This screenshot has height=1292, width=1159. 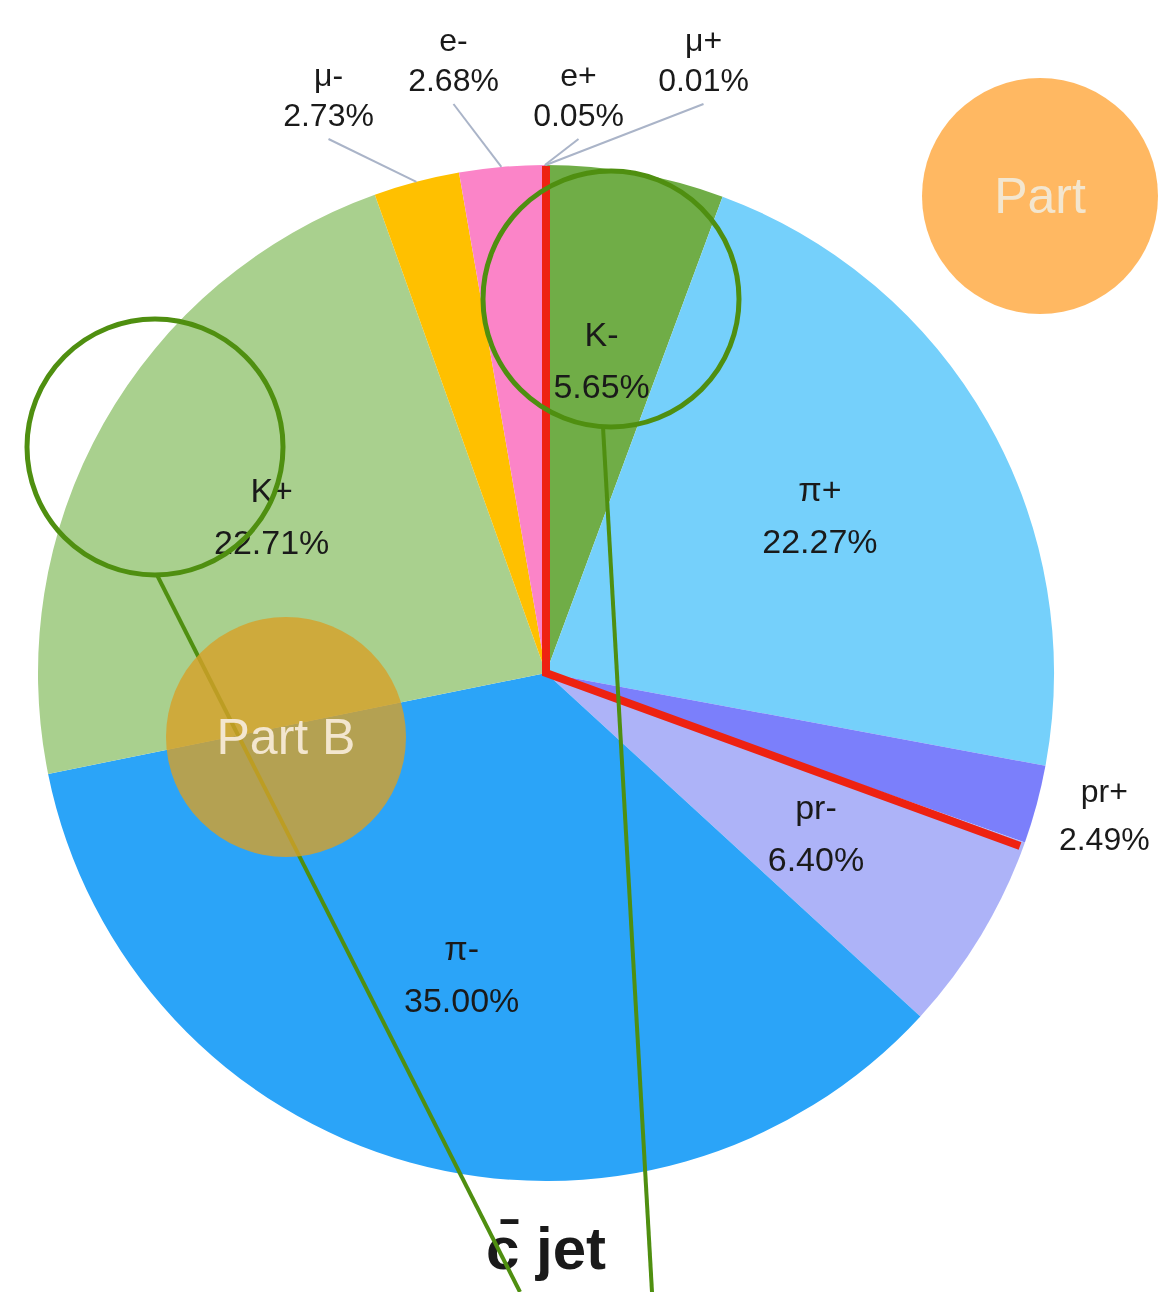 I want to click on data-label: 2.68%, so click(x=453, y=79).